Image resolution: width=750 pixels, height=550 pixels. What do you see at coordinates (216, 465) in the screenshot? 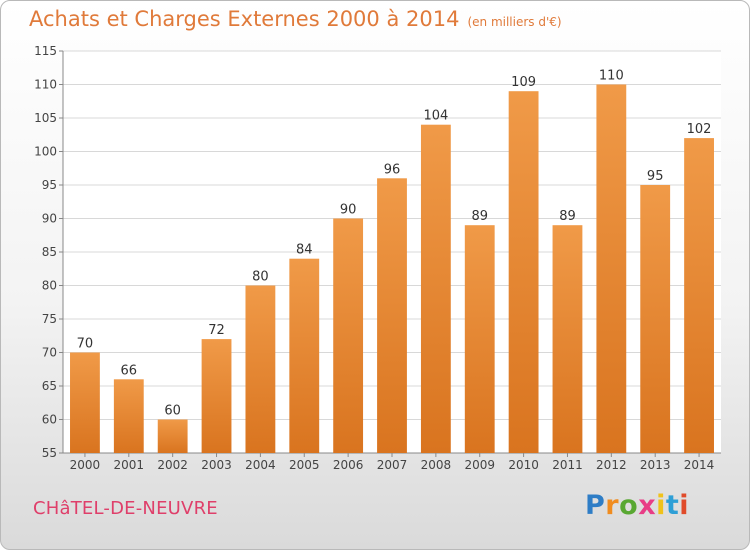
I see `x-tick-label: 2003` at bounding box center [216, 465].